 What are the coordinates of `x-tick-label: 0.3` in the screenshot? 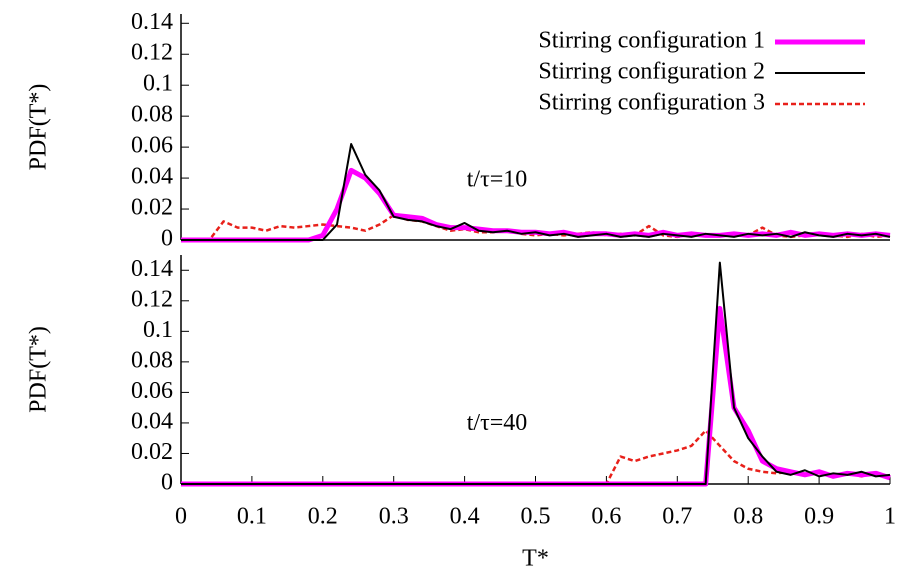 It's located at (394, 517).